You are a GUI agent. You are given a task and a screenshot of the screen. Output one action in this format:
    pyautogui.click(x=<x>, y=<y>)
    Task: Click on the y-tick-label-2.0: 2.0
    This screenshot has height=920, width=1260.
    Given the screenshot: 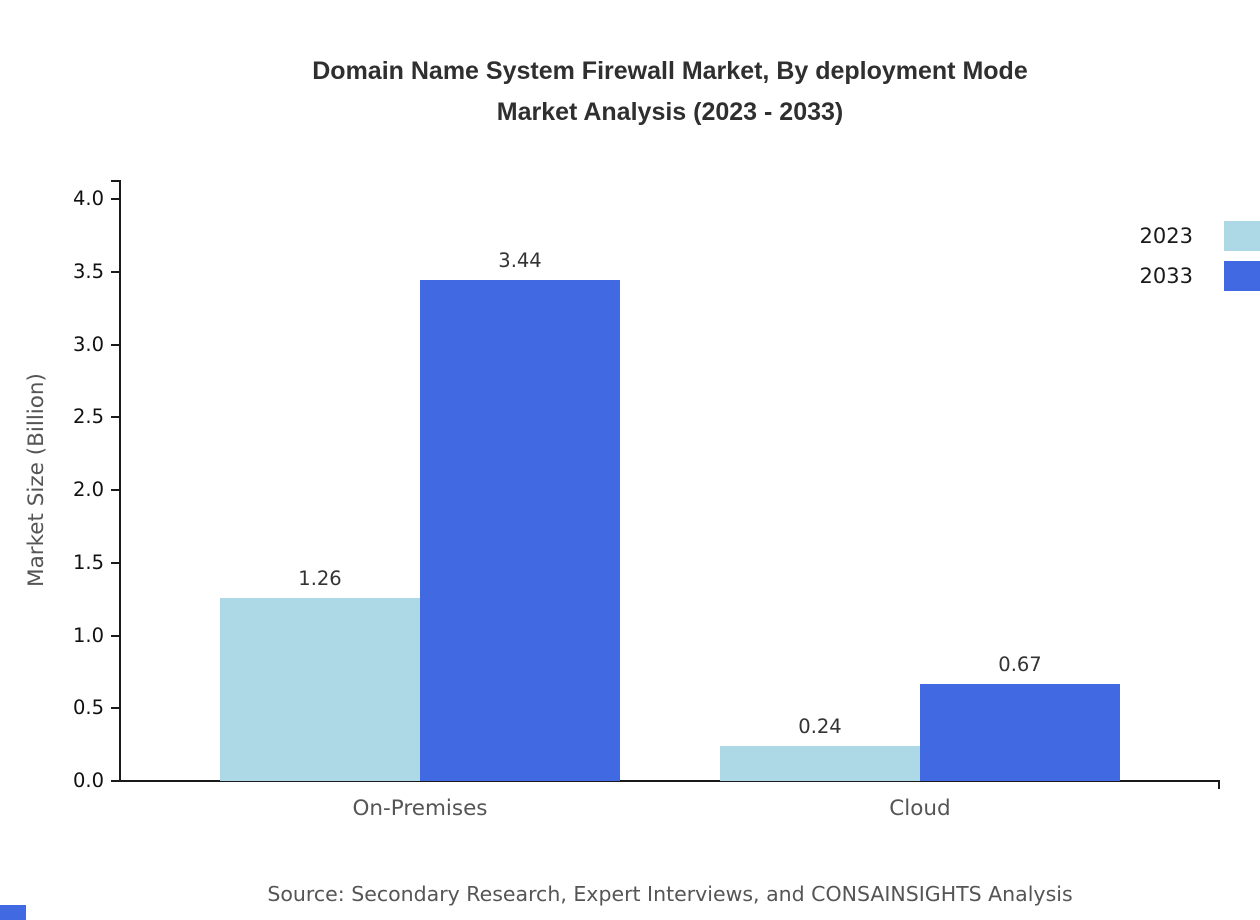 What is the action you would take?
    pyautogui.click(x=88, y=489)
    